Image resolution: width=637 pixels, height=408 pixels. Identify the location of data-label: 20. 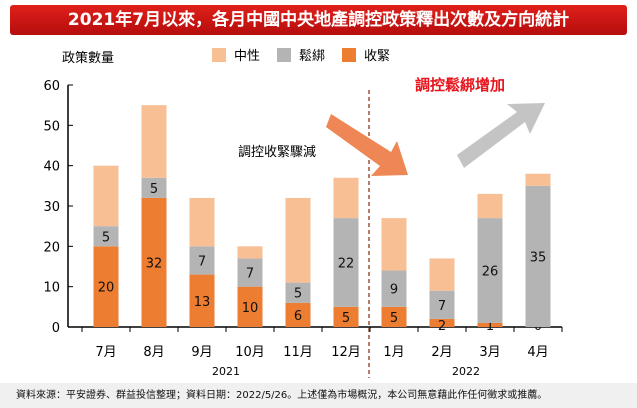
(106, 288).